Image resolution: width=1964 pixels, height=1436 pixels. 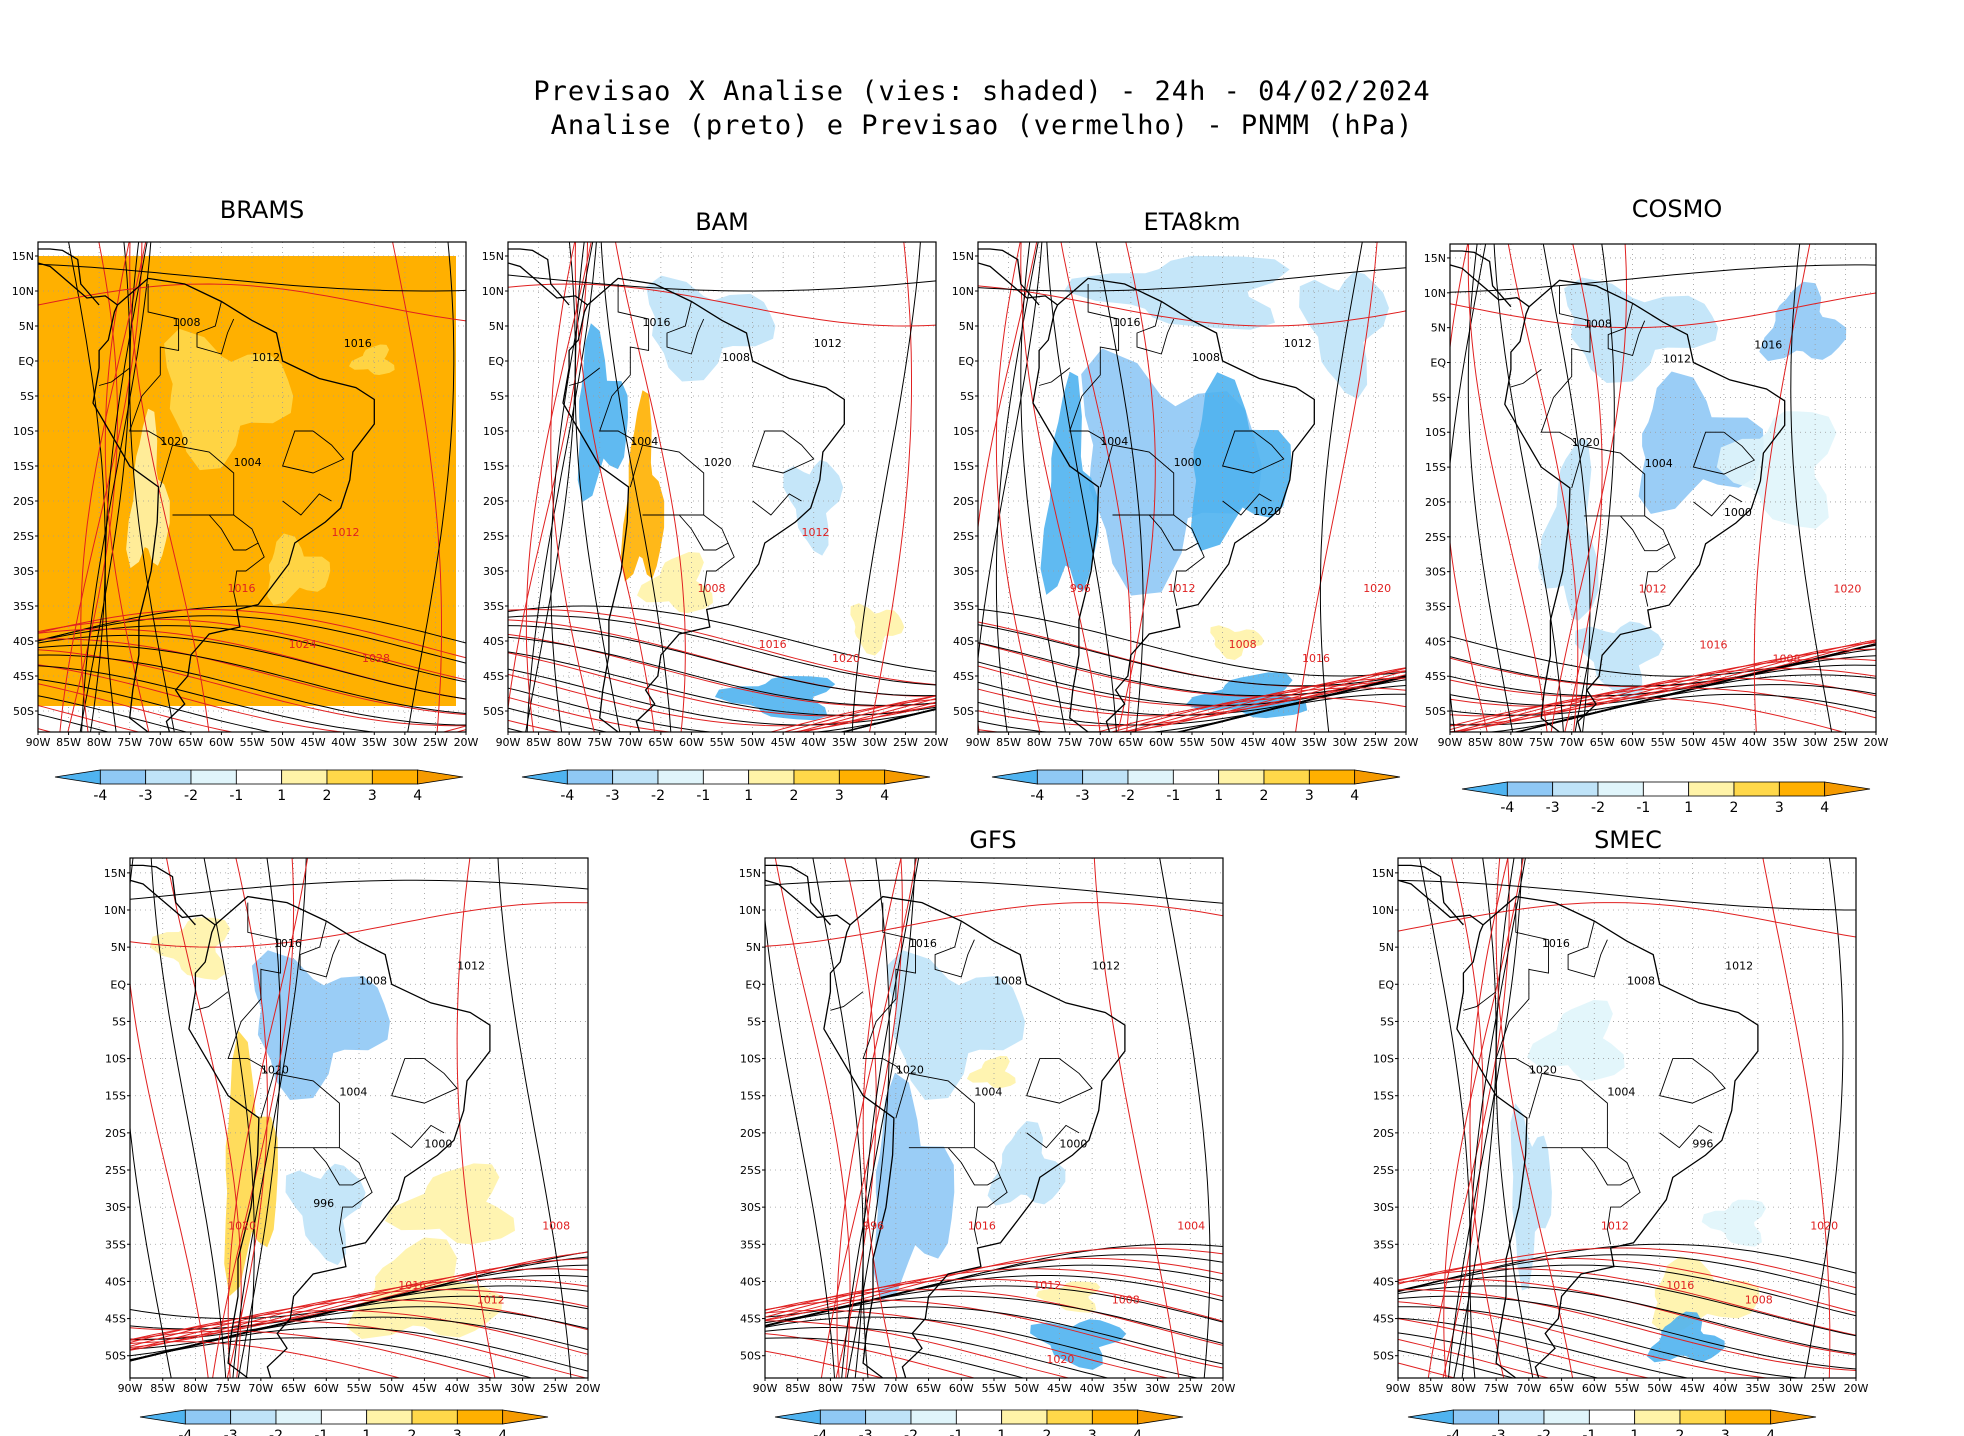 I want to click on lat-tick-label: 40S, so click(x=750, y=1281).